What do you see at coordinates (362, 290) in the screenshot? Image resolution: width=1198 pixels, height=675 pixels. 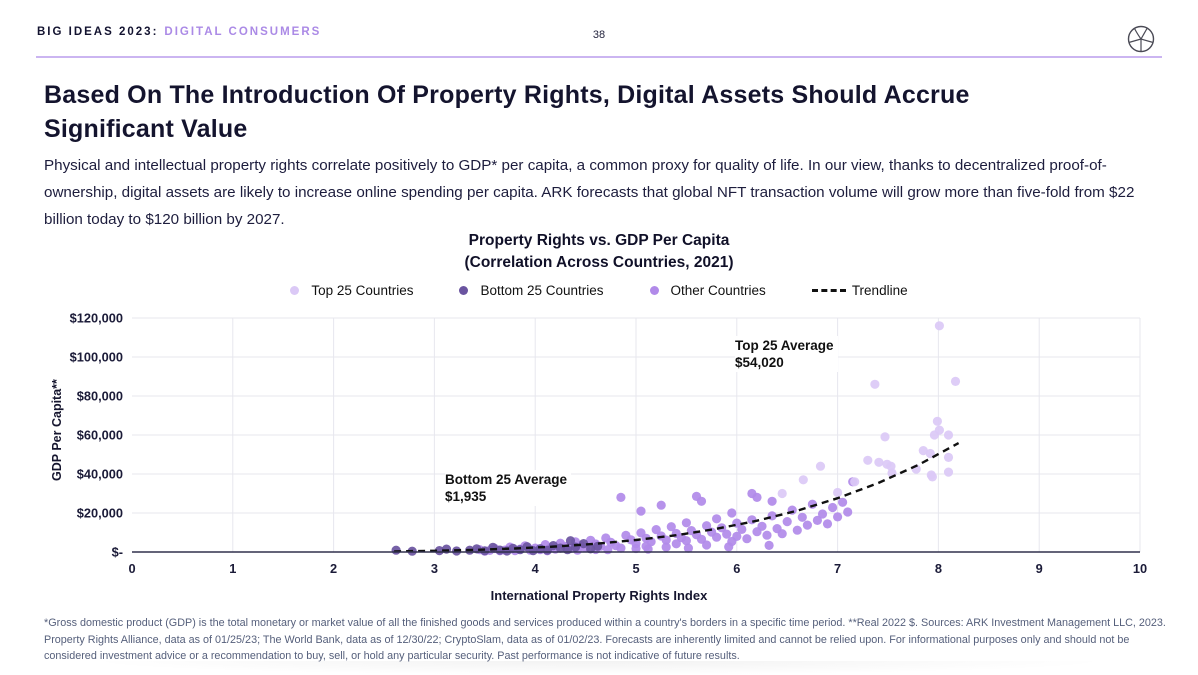 I see `legend-label: Top 25 Countries` at bounding box center [362, 290].